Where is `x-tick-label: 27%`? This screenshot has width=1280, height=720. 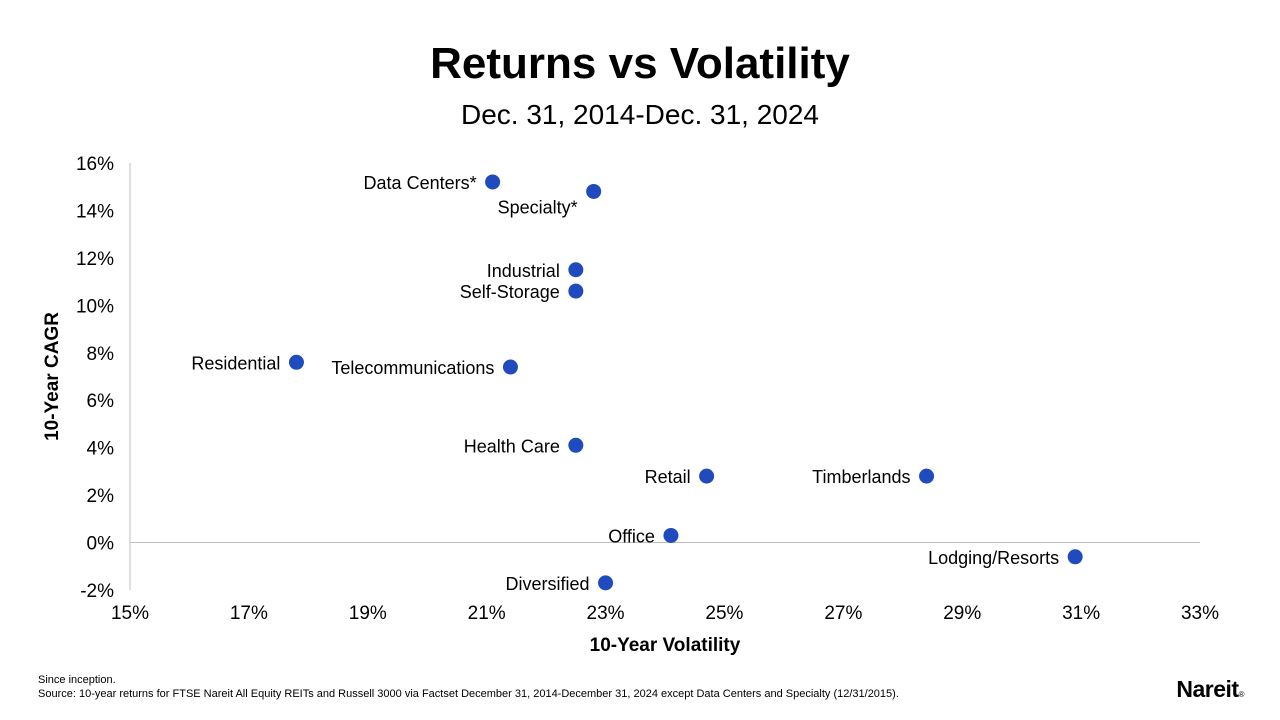
x-tick-label: 27% is located at coordinates (843, 613).